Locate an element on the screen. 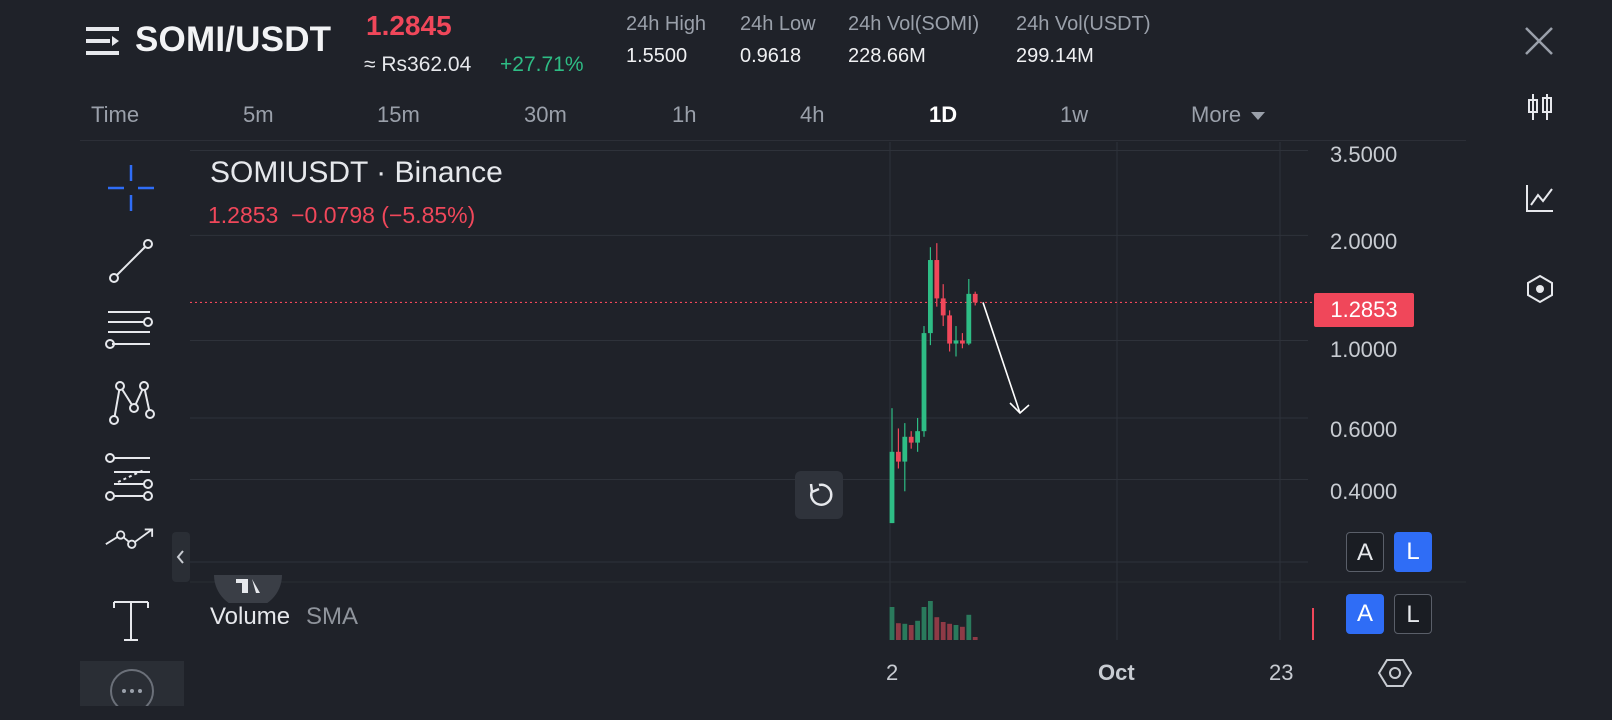  x-tick-label: Oct is located at coordinates (1116, 672).